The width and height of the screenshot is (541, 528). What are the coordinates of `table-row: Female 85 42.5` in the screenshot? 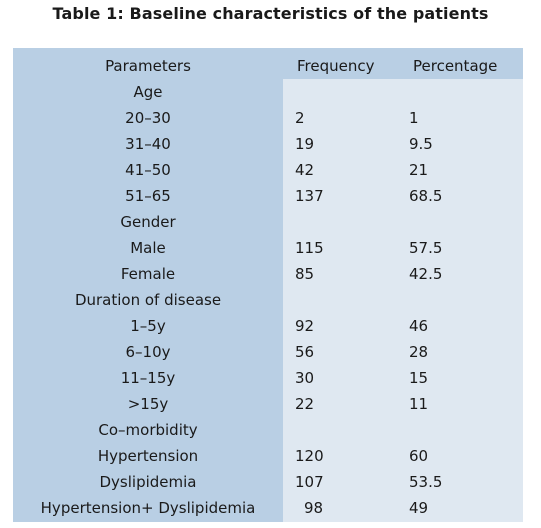 It's located at (268, 274).